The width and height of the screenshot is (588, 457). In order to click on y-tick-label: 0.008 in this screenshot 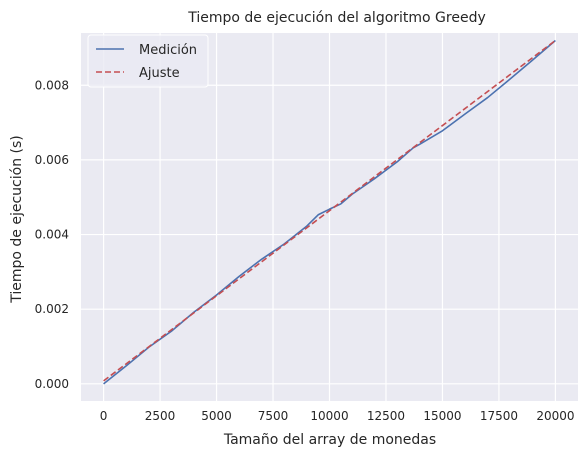, I will do `click(52, 85)`.